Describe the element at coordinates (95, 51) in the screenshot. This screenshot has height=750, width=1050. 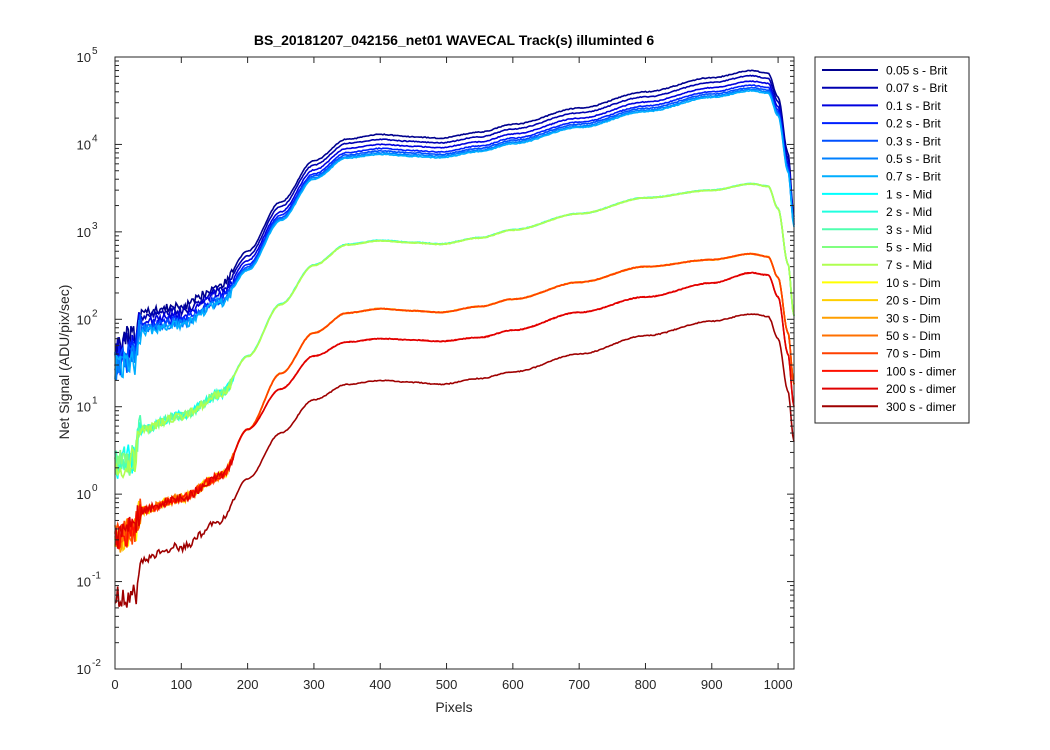
I see `y-tick-exponent: 5` at that location.